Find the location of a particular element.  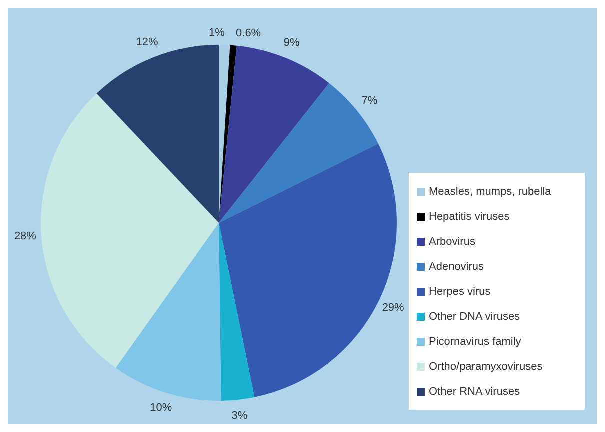

data-label: 12% is located at coordinates (147, 42).